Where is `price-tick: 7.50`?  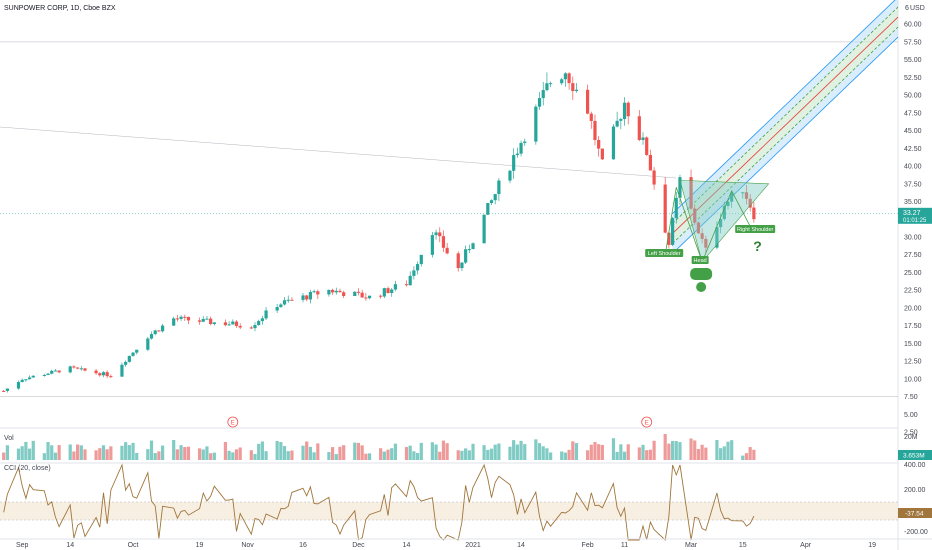 price-tick: 7.50 is located at coordinates (911, 397).